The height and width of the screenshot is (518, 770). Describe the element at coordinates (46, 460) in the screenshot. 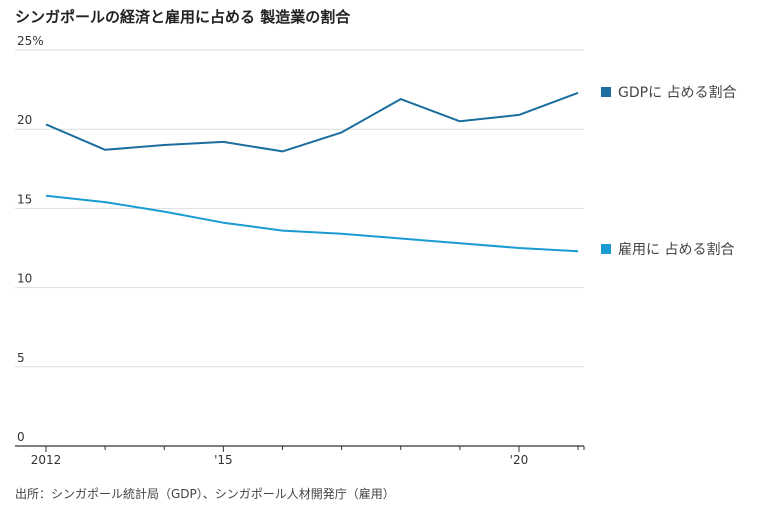

I see `x-tick-label-2012: 2012` at that location.